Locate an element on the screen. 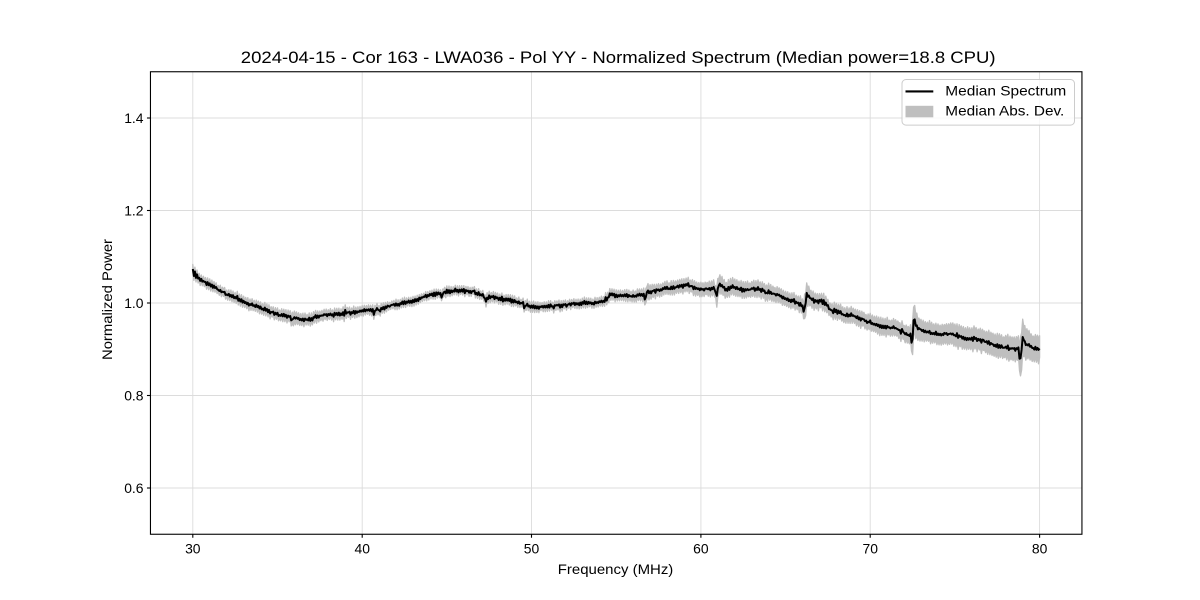 The image size is (1200, 600). svg-text: Median Abs. Dev. is located at coordinates (1004, 111).